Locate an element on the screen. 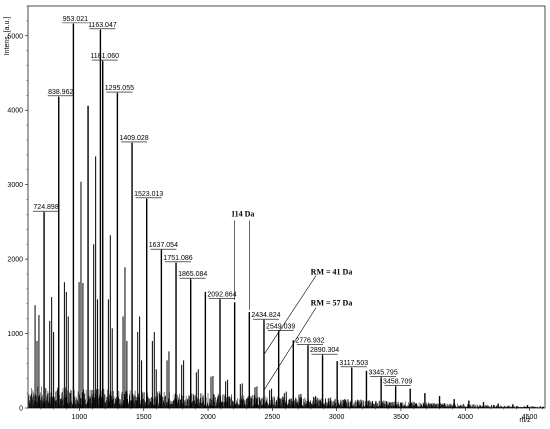 The image size is (550, 429). y-tick-label: 2000 is located at coordinates (15, 260).